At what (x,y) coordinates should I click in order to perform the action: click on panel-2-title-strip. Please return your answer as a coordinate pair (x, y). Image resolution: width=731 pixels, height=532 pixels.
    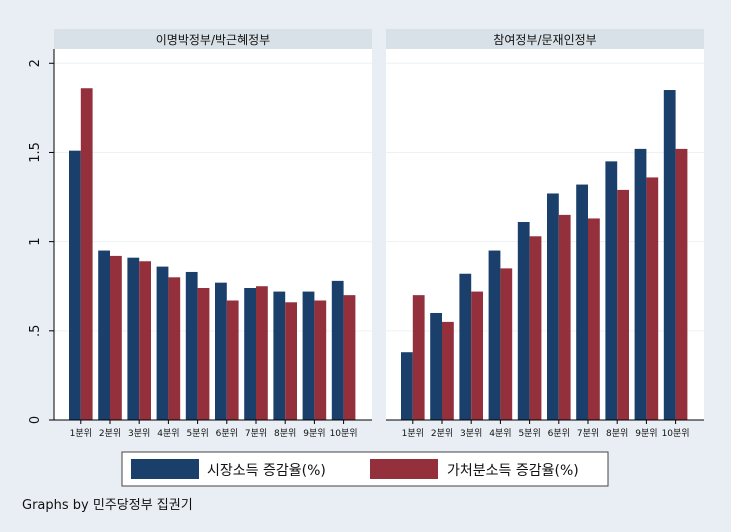
    Looking at the image, I should click on (545, 39).